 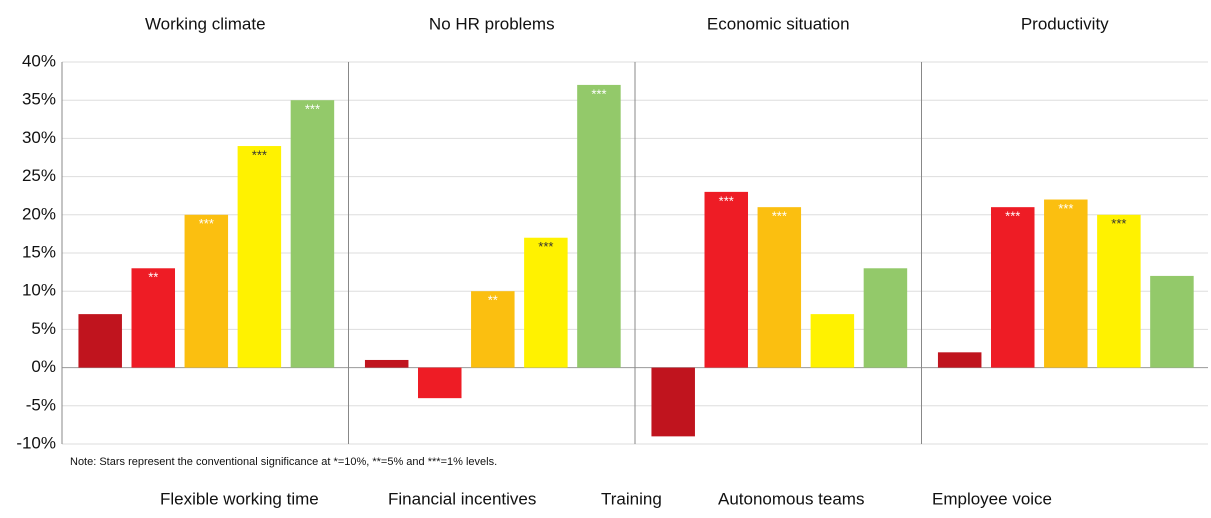 I want to click on legend-label: Training, so click(x=631, y=498).